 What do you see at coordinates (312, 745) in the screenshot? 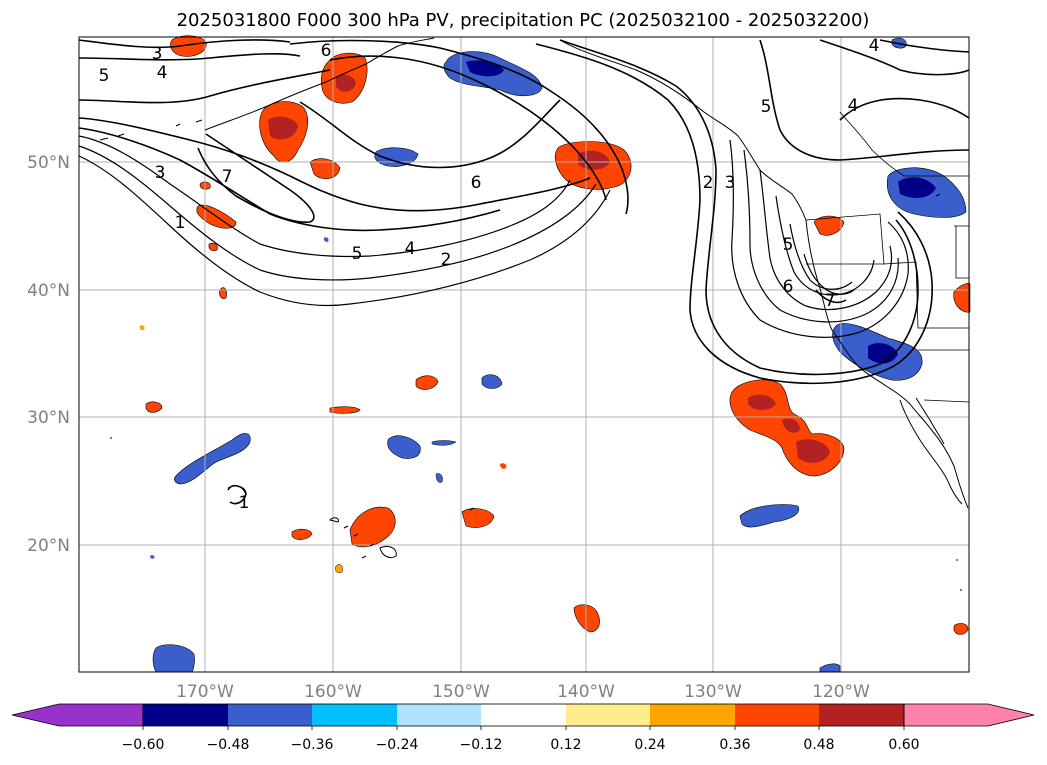
I see `colorbar-tick-label: −0.36` at bounding box center [312, 745].